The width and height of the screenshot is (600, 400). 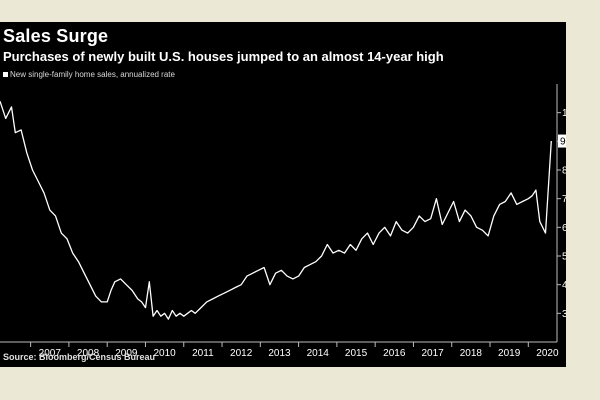 I want to click on x-tick-label: 2012, so click(x=241, y=353).